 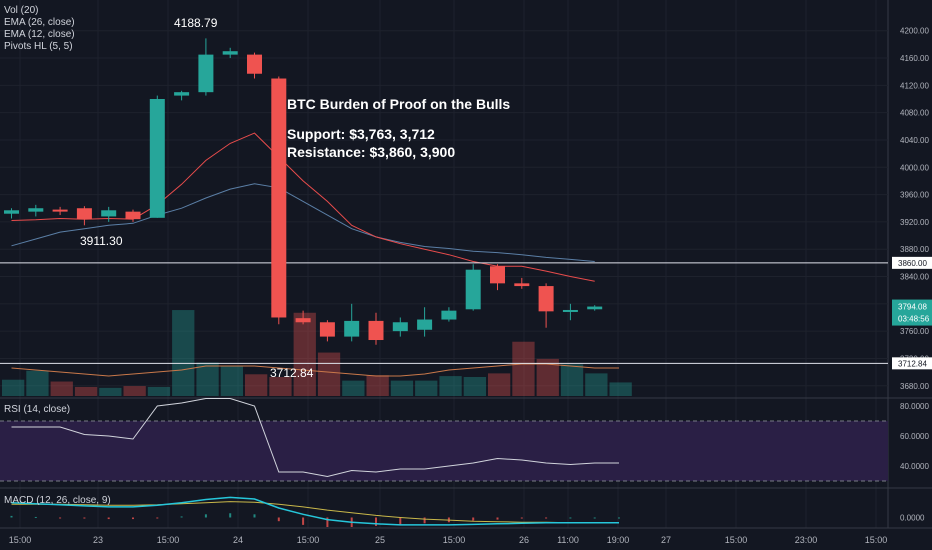 What do you see at coordinates (380, 540) in the screenshot?
I see `time-tick-label: 25` at bounding box center [380, 540].